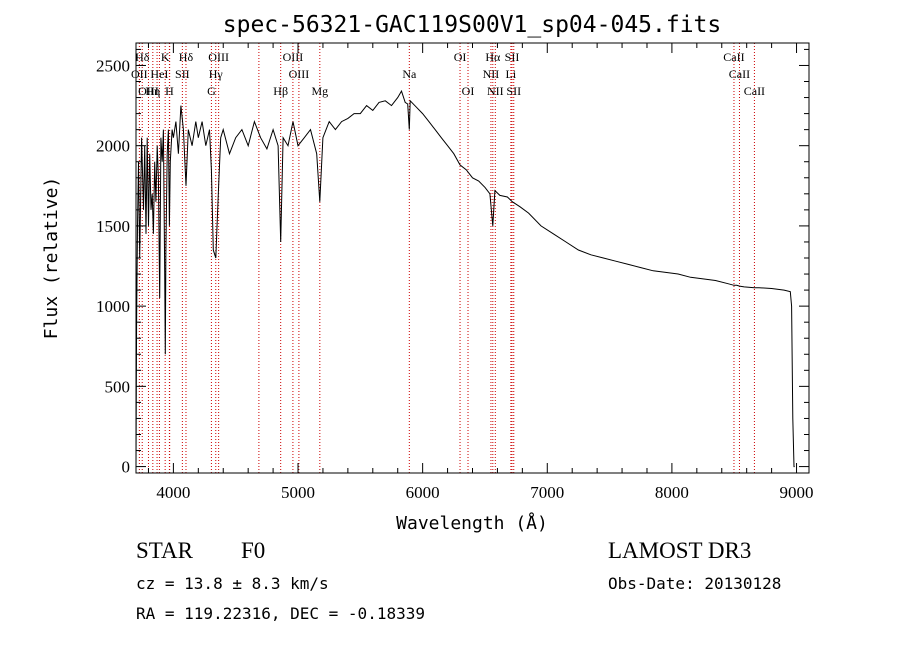 The image size is (900, 649). Describe the element at coordinates (298, 492) in the screenshot. I see `x-tick-label: 5000` at that location.